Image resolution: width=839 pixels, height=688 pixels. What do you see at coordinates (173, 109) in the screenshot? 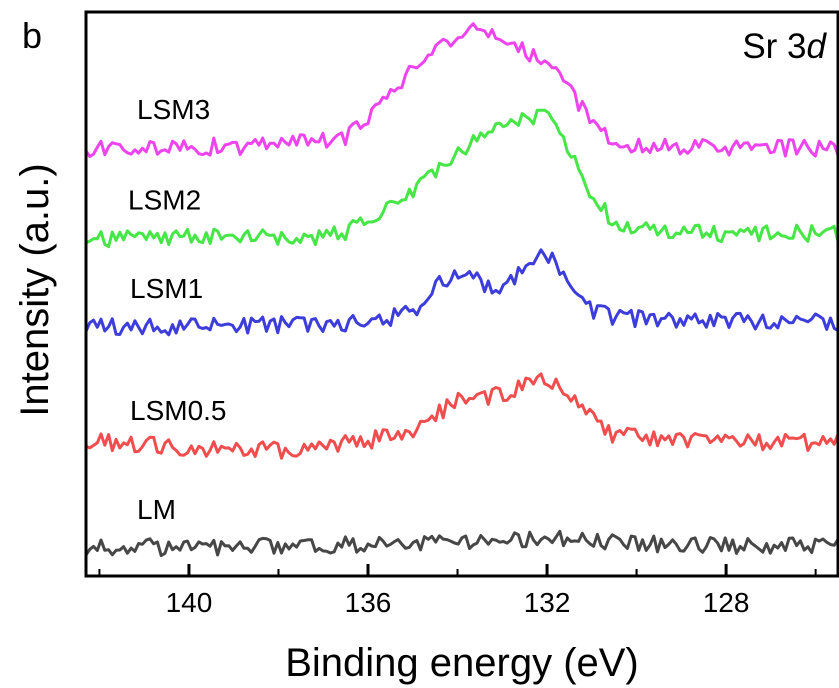
I see `series-label-lsm3: LSM3` at bounding box center [173, 109].